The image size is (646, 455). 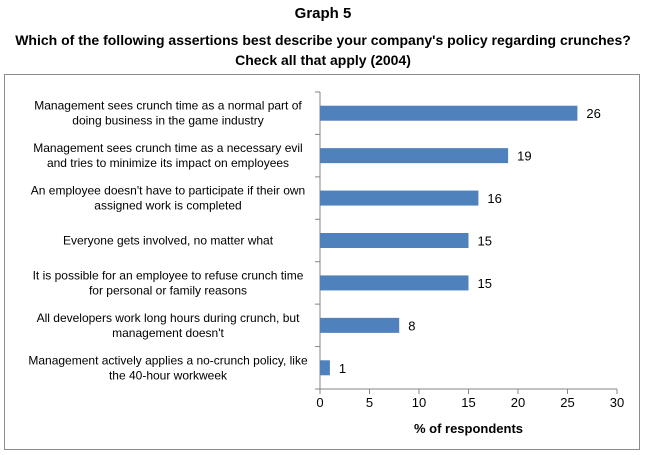 I want to click on data-label: 16, so click(x=494, y=198).